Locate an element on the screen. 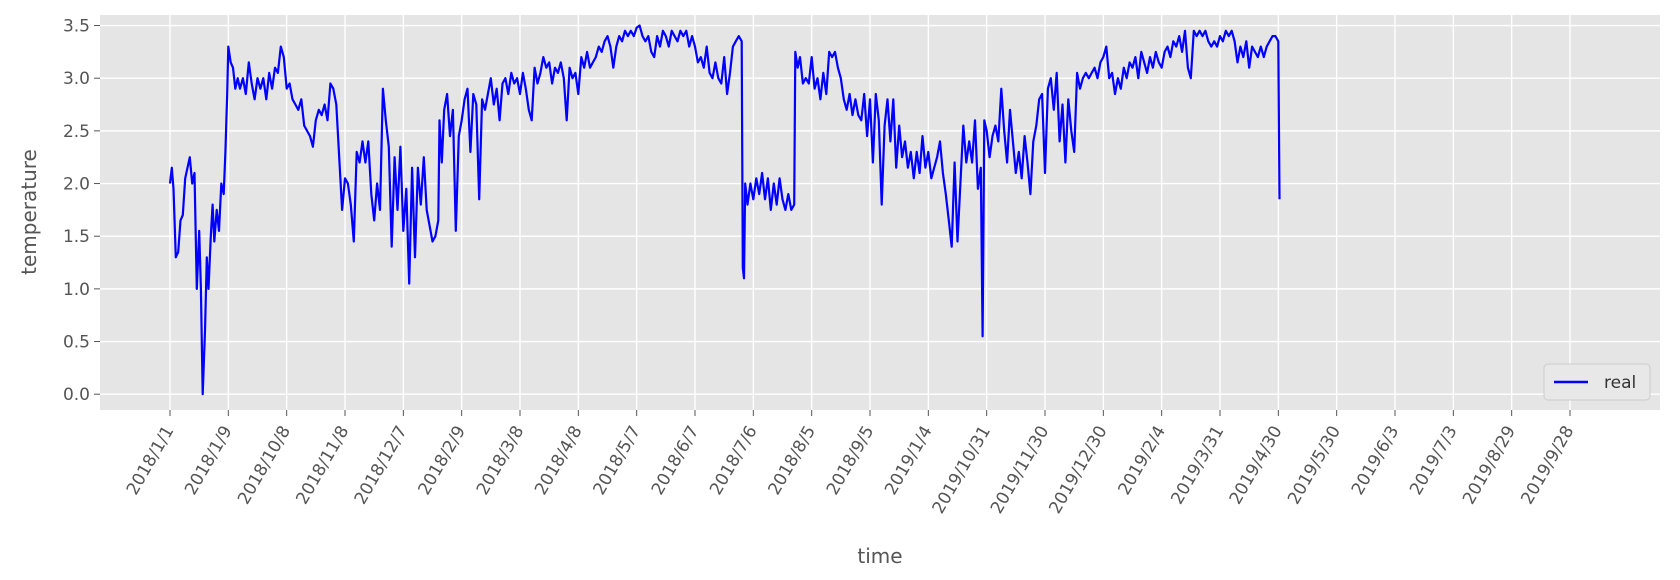 Image resolution: width=1680 pixels, height=580 pixels. y-tick-label: 2.5 is located at coordinates (76, 132).